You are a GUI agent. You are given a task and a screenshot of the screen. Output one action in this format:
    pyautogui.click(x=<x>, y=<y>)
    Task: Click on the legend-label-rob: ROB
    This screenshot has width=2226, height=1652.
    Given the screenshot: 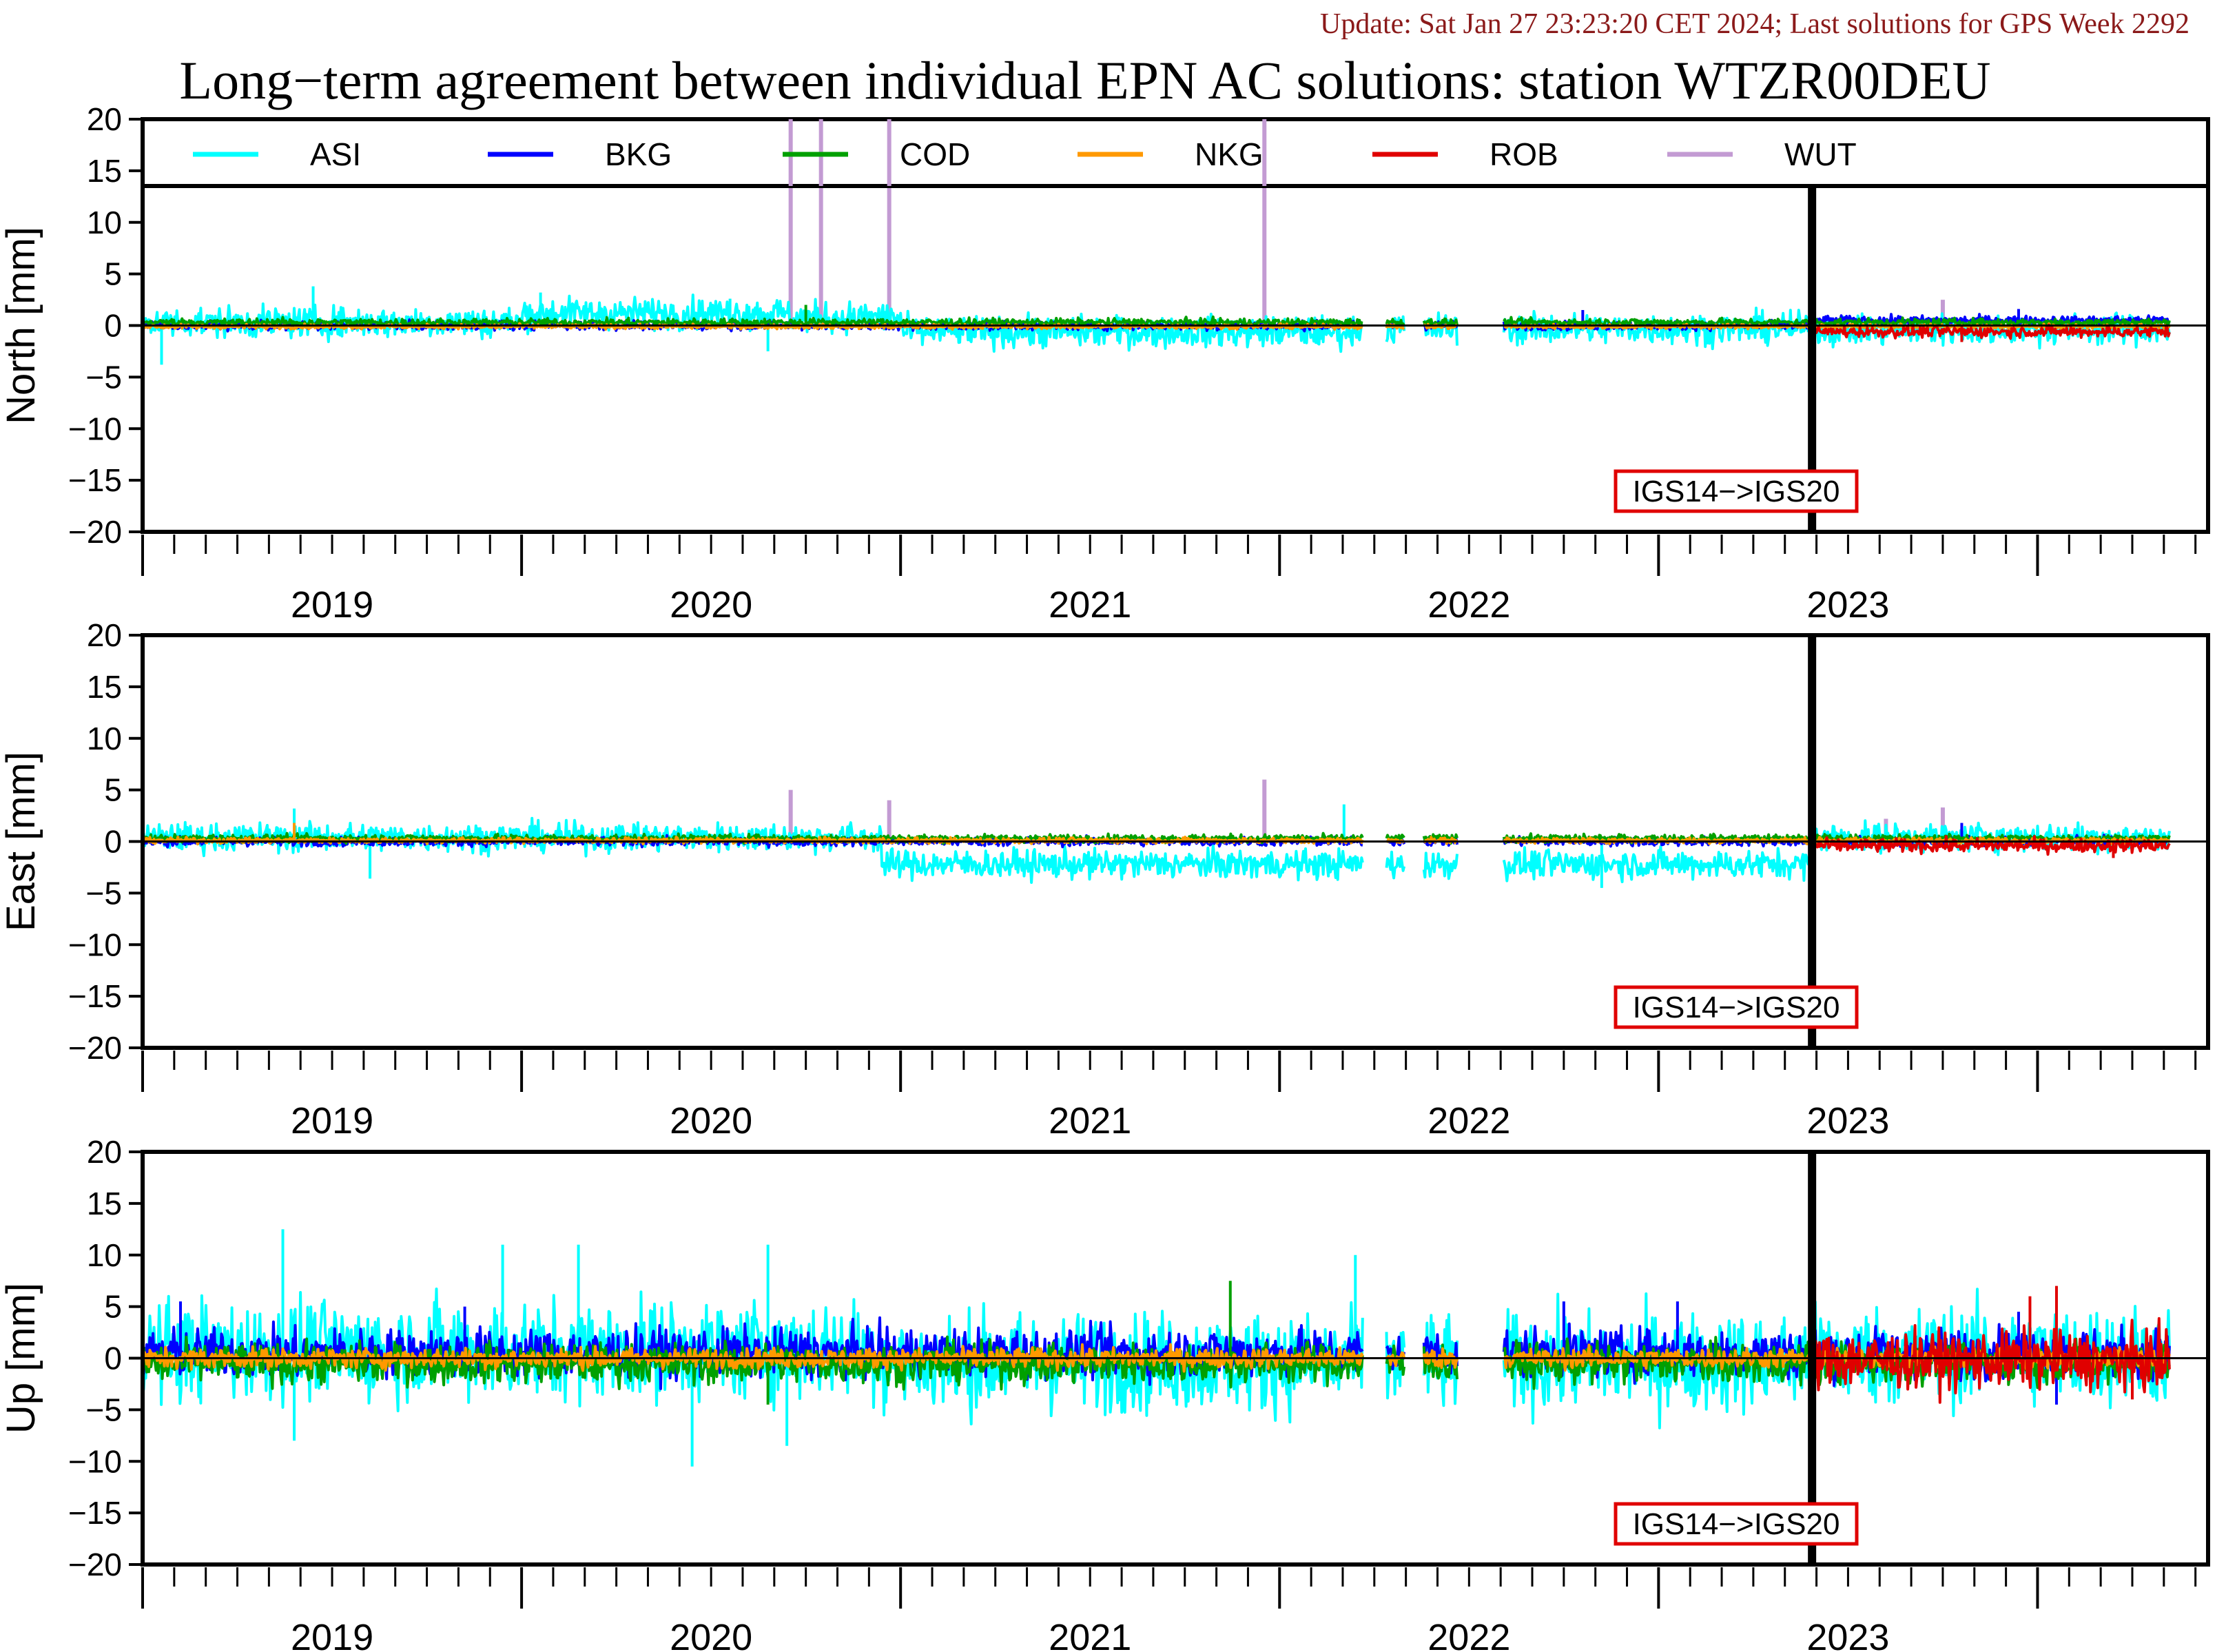 What is the action you would take?
    pyautogui.click(x=1524, y=154)
    